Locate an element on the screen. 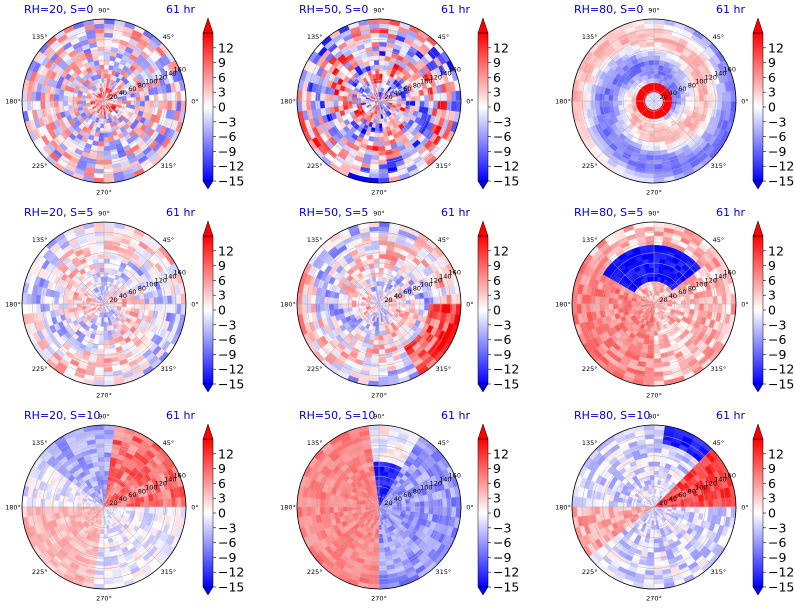 This screenshot has width=795, height=612. colorbar-extend-max is located at coordinates (758, 25).